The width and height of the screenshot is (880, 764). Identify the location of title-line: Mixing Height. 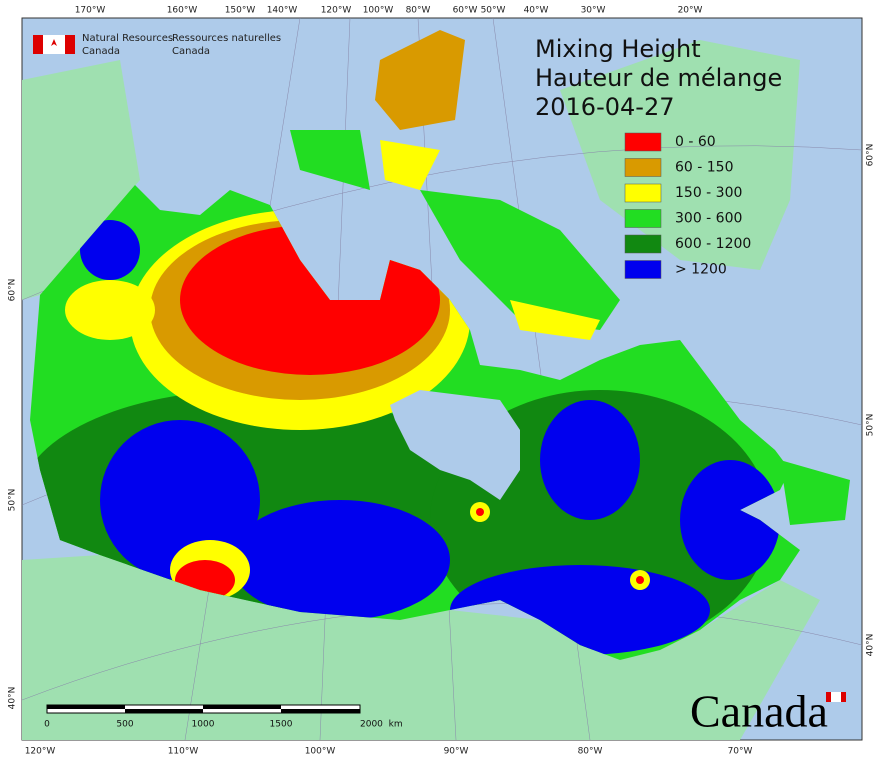
(618, 49).